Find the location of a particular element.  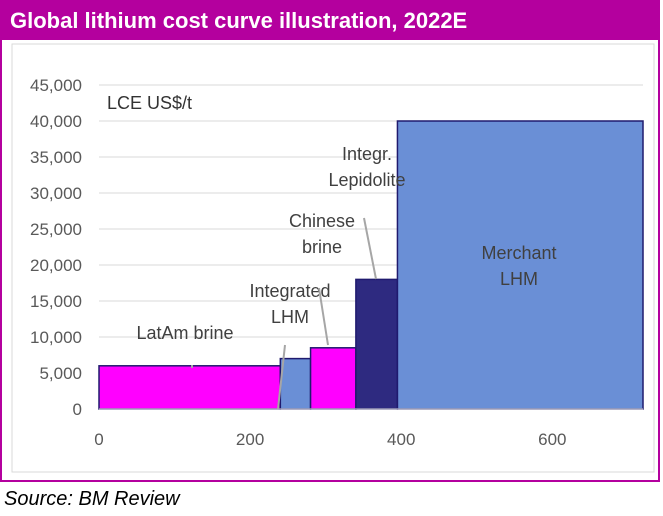

x-tick-label: 400 is located at coordinates (401, 439).